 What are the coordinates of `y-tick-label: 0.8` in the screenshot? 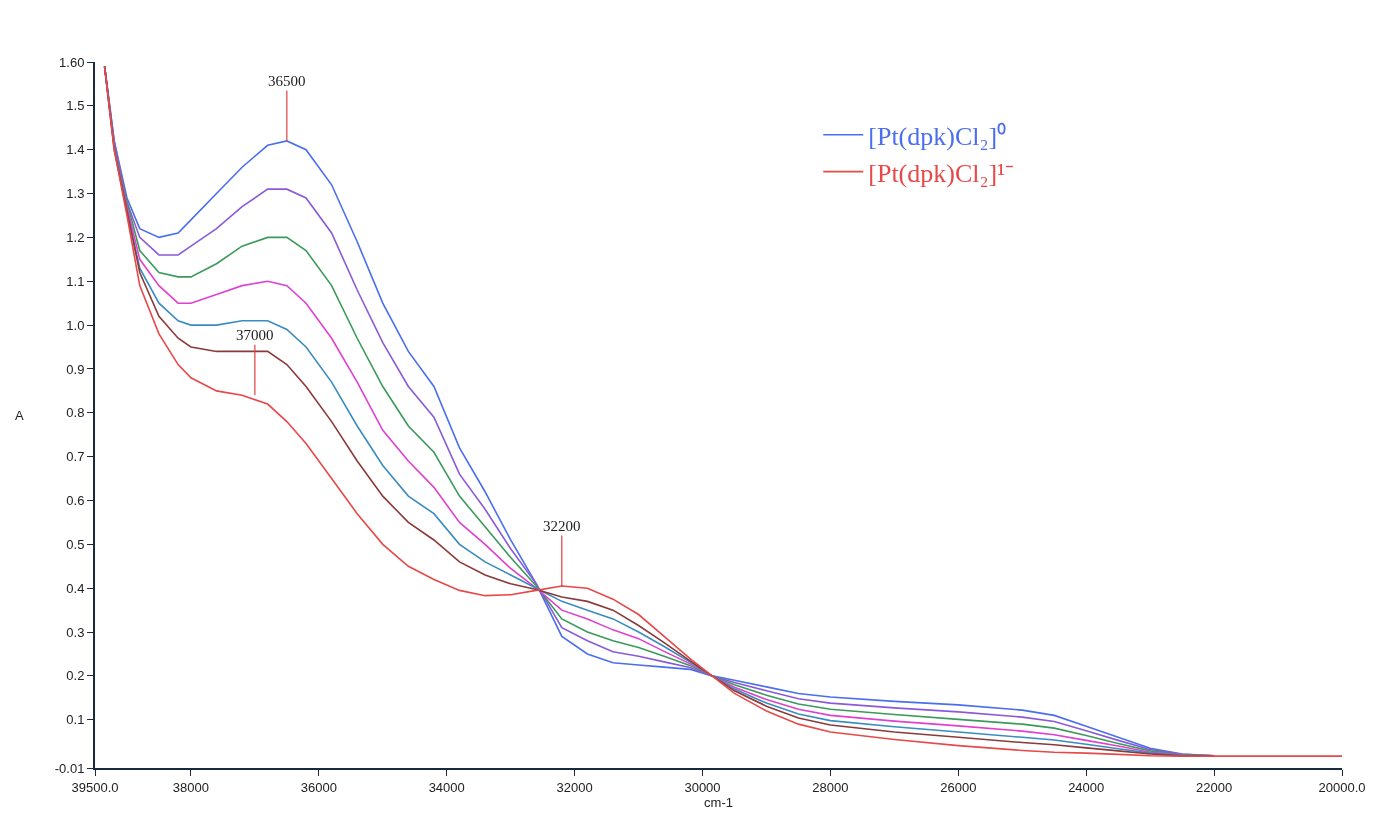 It's located at (75, 413).